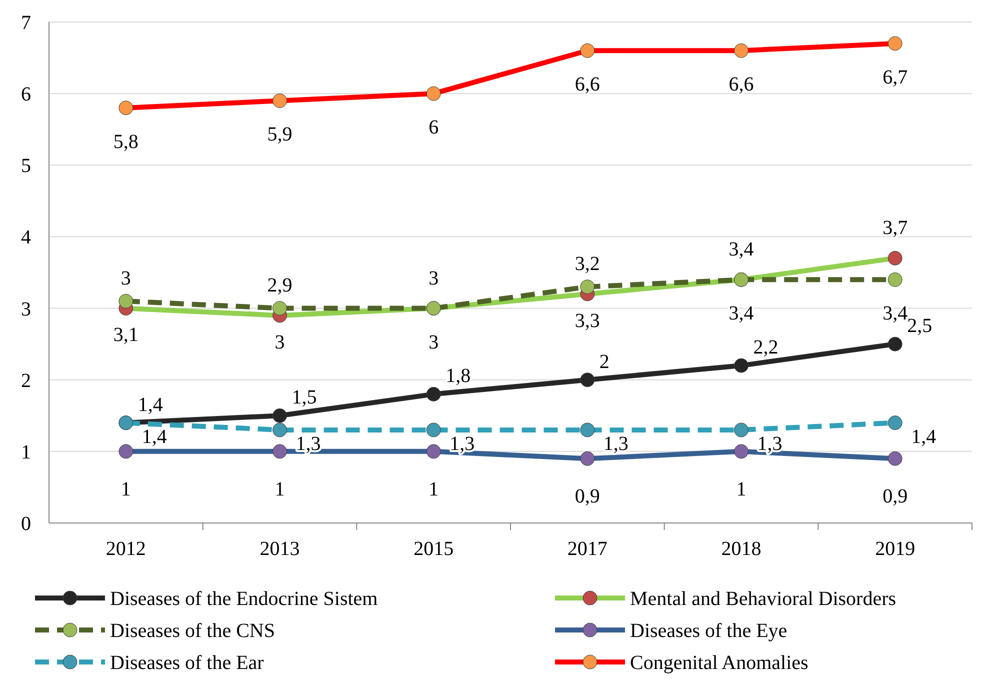 This screenshot has width=987, height=688. What do you see at coordinates (26, 452) in the screenshot?
I see `y-tick-label: 1` at bounding box center [26, 452].